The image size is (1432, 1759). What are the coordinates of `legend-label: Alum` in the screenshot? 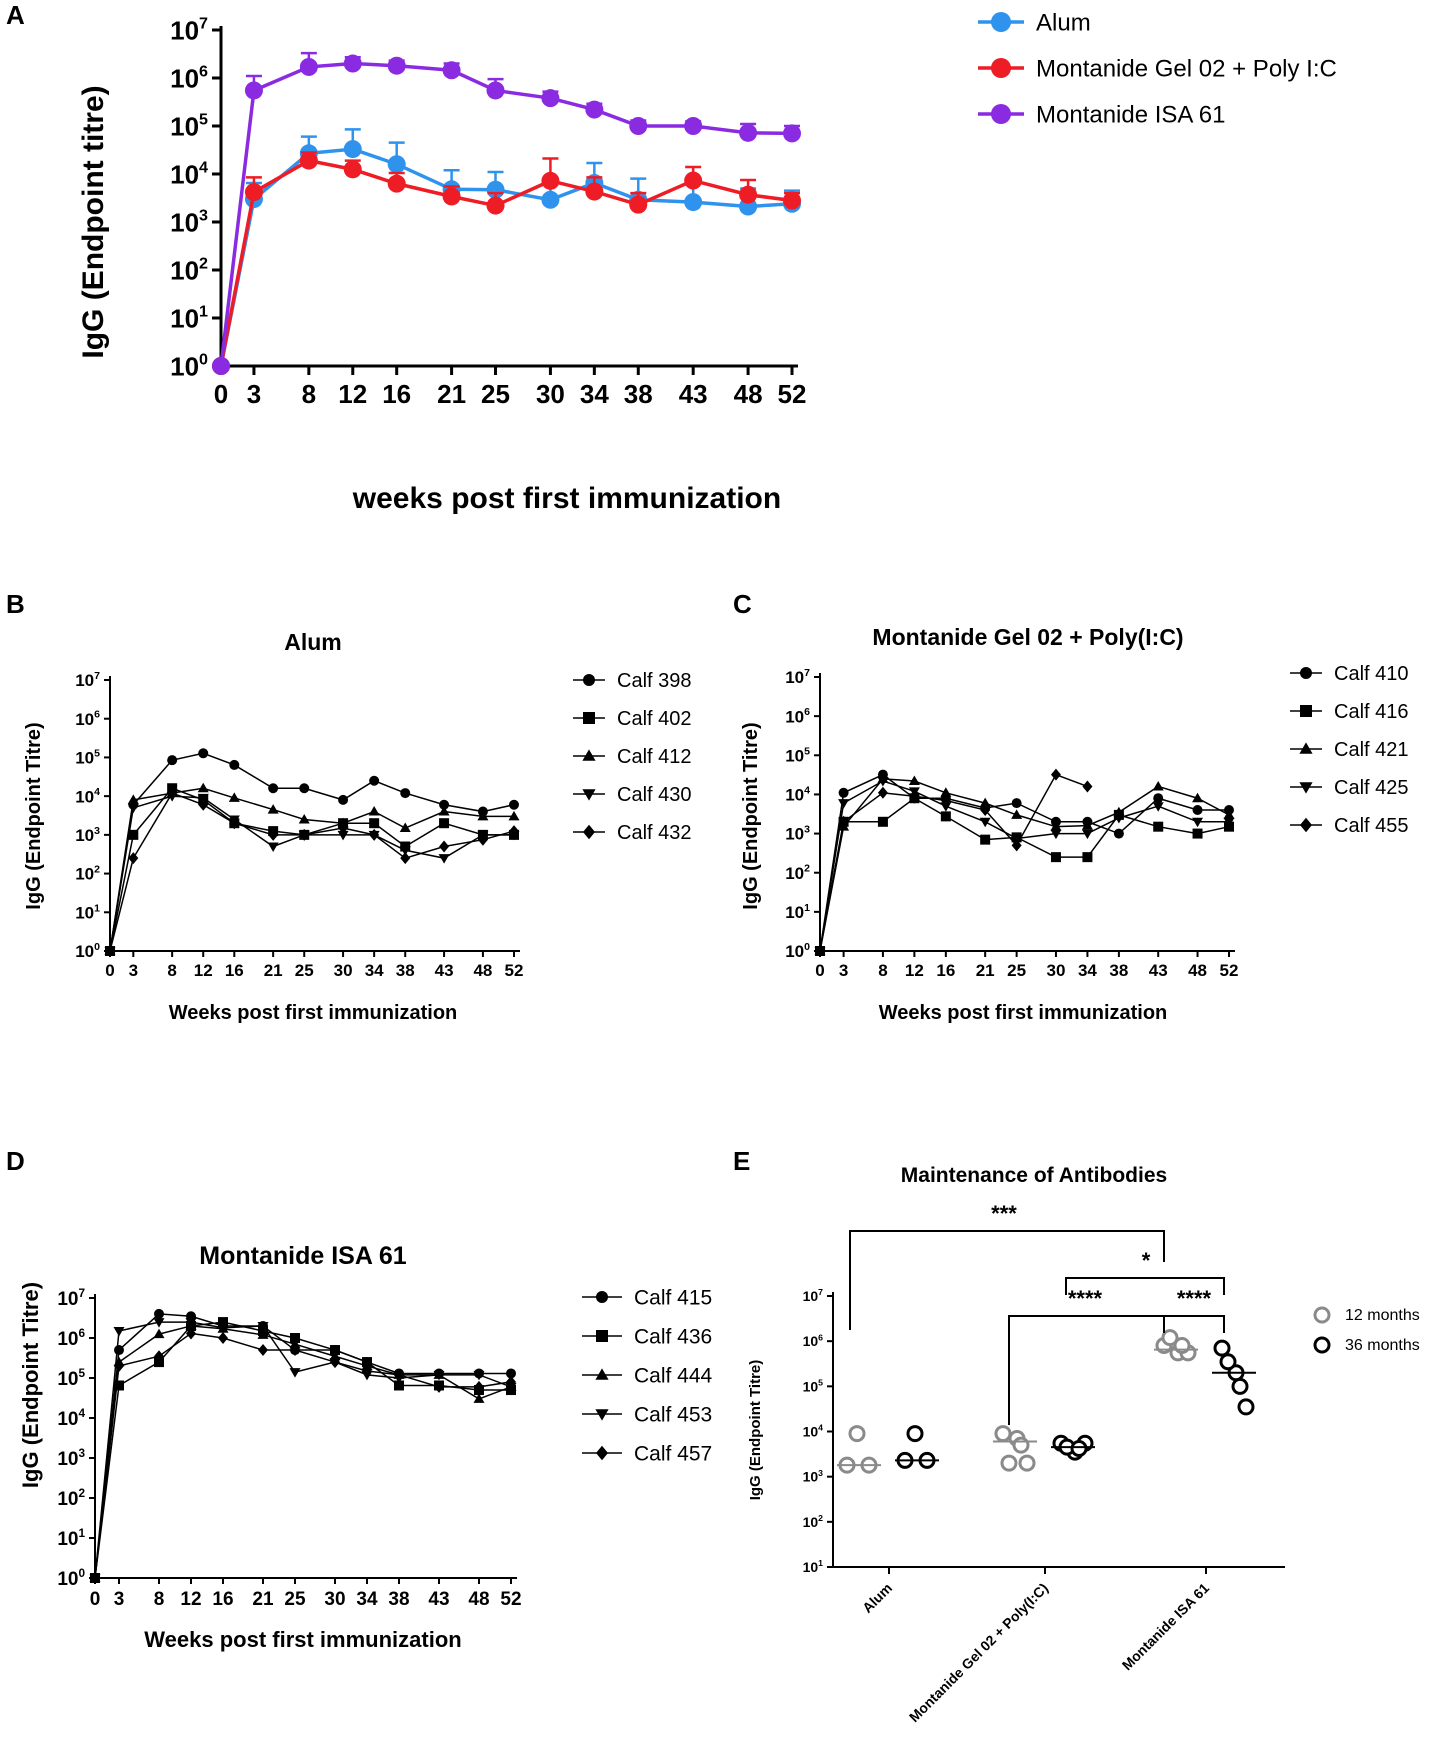 It's located at (1063, 22).